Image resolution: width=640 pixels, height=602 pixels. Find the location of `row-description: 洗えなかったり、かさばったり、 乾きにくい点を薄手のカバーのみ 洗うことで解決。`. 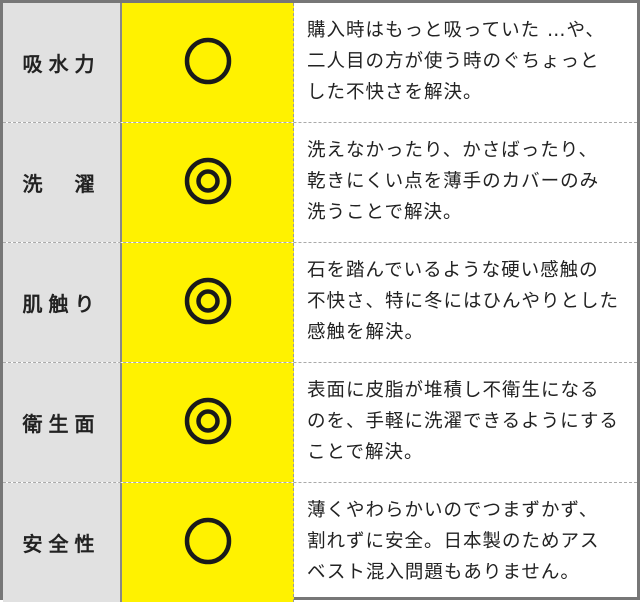

row-description: 洗えなかったり、かさばったり、 乾きにくい点を薄手のカバーのみ 洗うことで解決。 is located at coordinates (465, 182).